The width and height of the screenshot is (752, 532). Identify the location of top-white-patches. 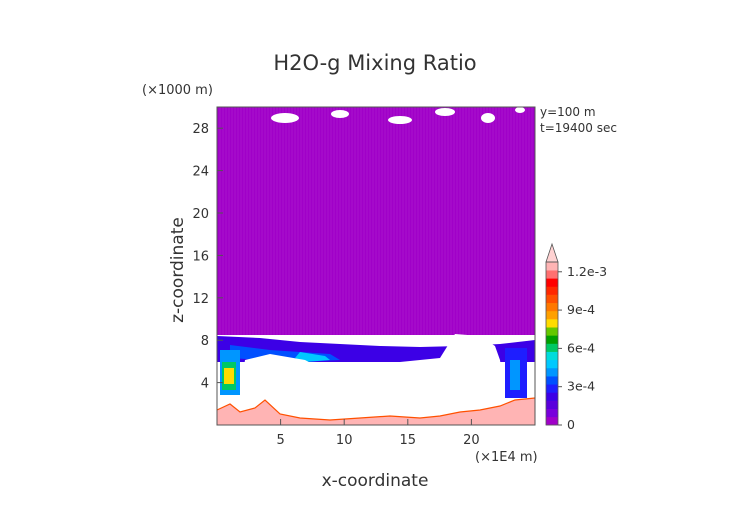
(398, 115).